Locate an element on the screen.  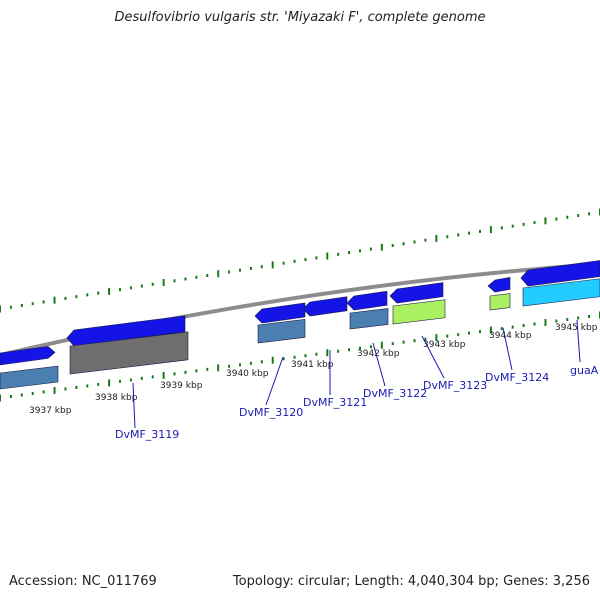
scale-label: 3939 kbp is located at coordinates (181, 386).